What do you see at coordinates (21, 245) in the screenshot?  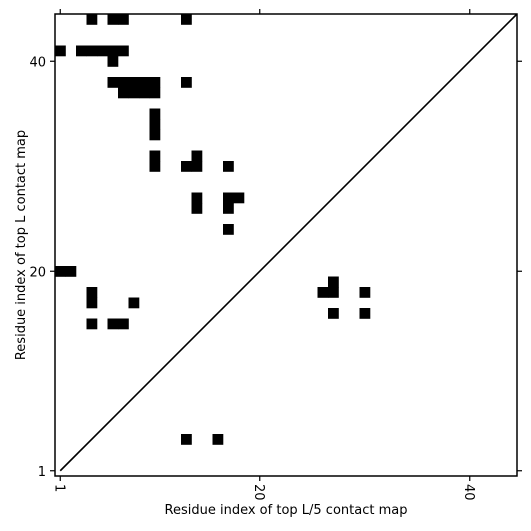 I see `y-axis-label: Residue index of top L contact map` at bounding box center [21, 245].